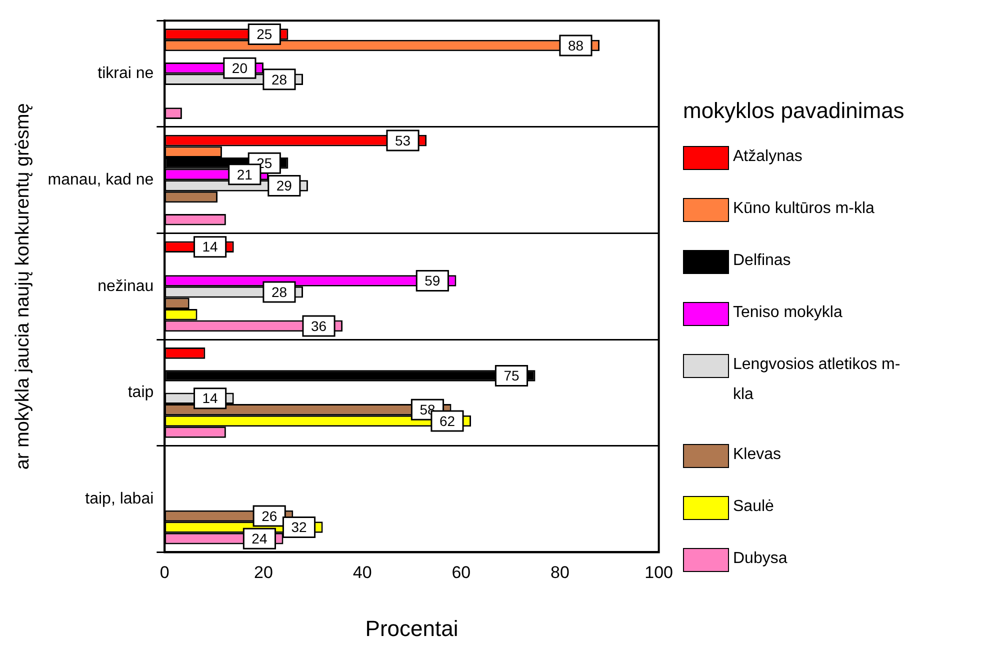 This screenshot has height=655, width=995. Describe the element at coordinates (119, 499) in the screenshot. I see `y-tick-label: taip, labai` at that location.